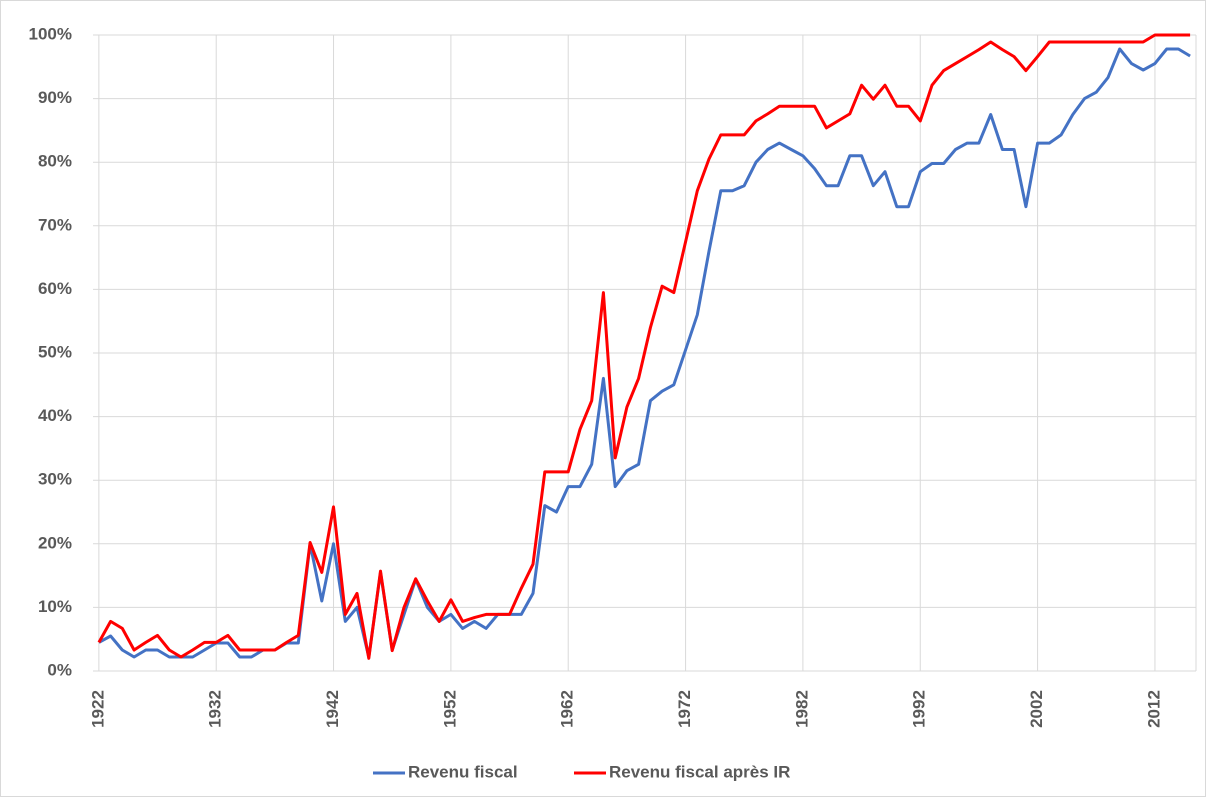 This screenshot has width=1206, height=802. I want to click on y-tick-label: 70%, so click(55, 224).